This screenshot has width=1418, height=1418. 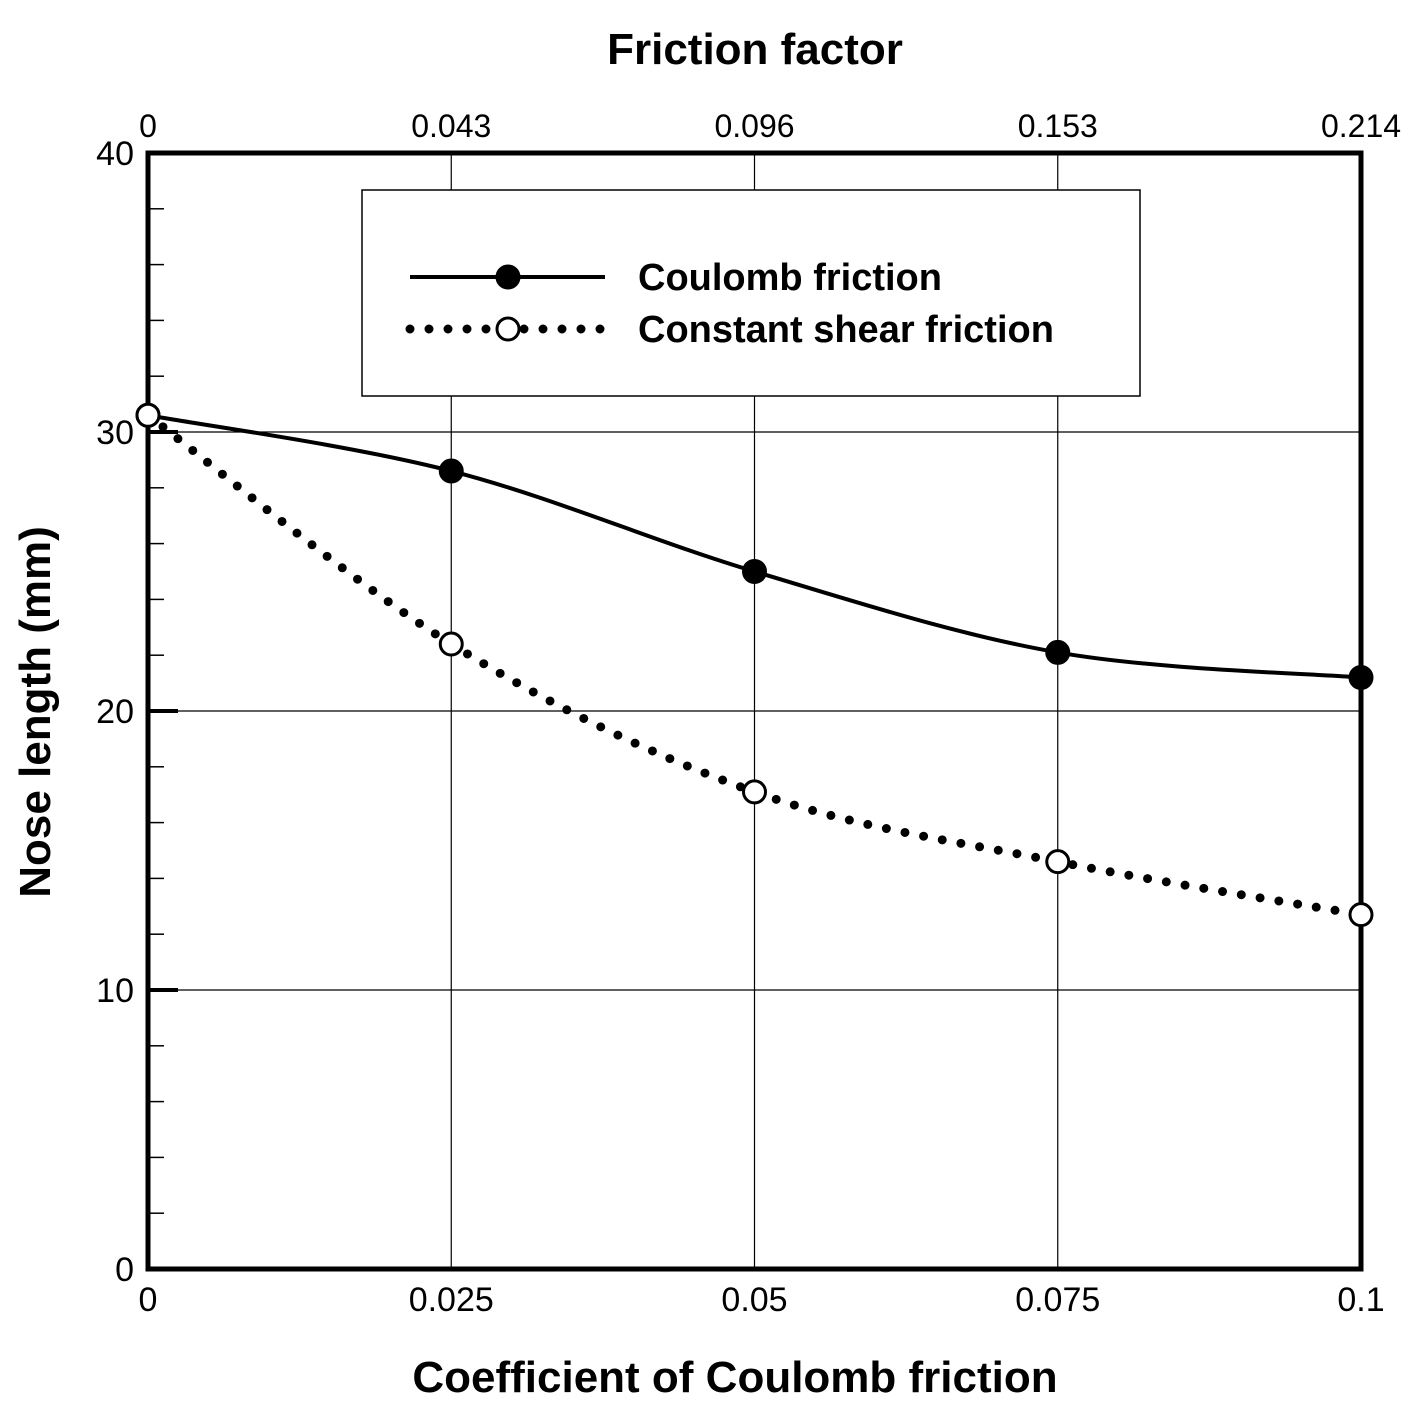 I want to click on x2-tick-label: 0, so click(x=148, y=126).